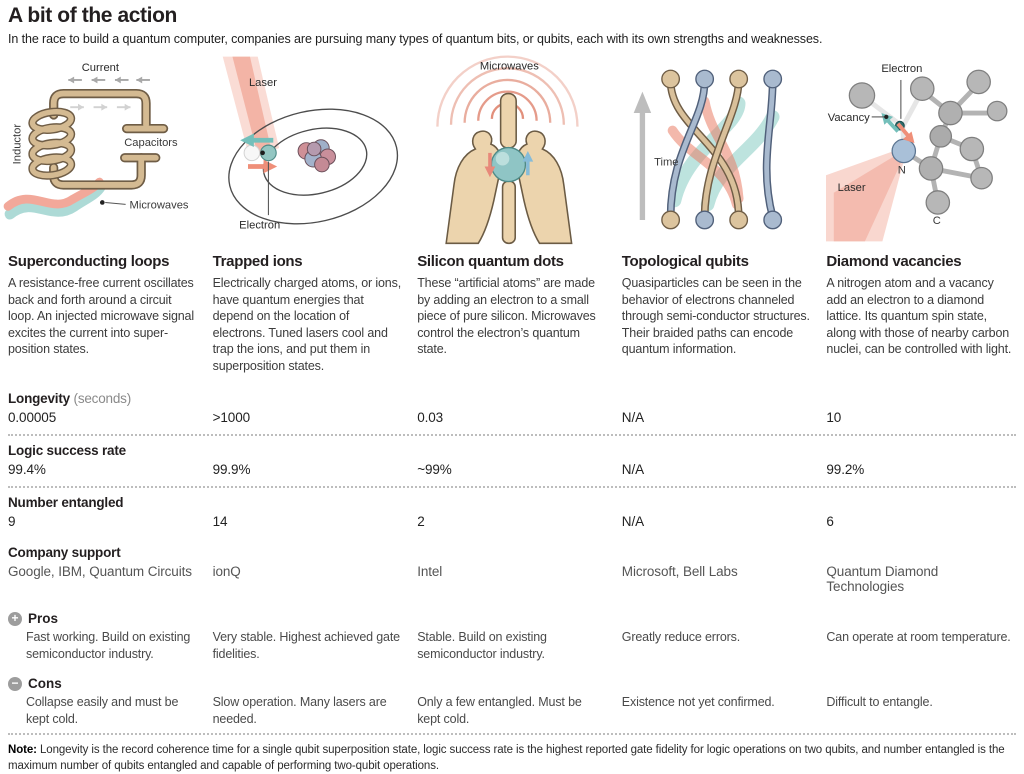 The width and height of the screenshot is (1024, 774). What do you see at coordinates (220, 522) in the screenshot?
I see `entangled-value-trapped-ions: 14` at bounding box center [220, 522].